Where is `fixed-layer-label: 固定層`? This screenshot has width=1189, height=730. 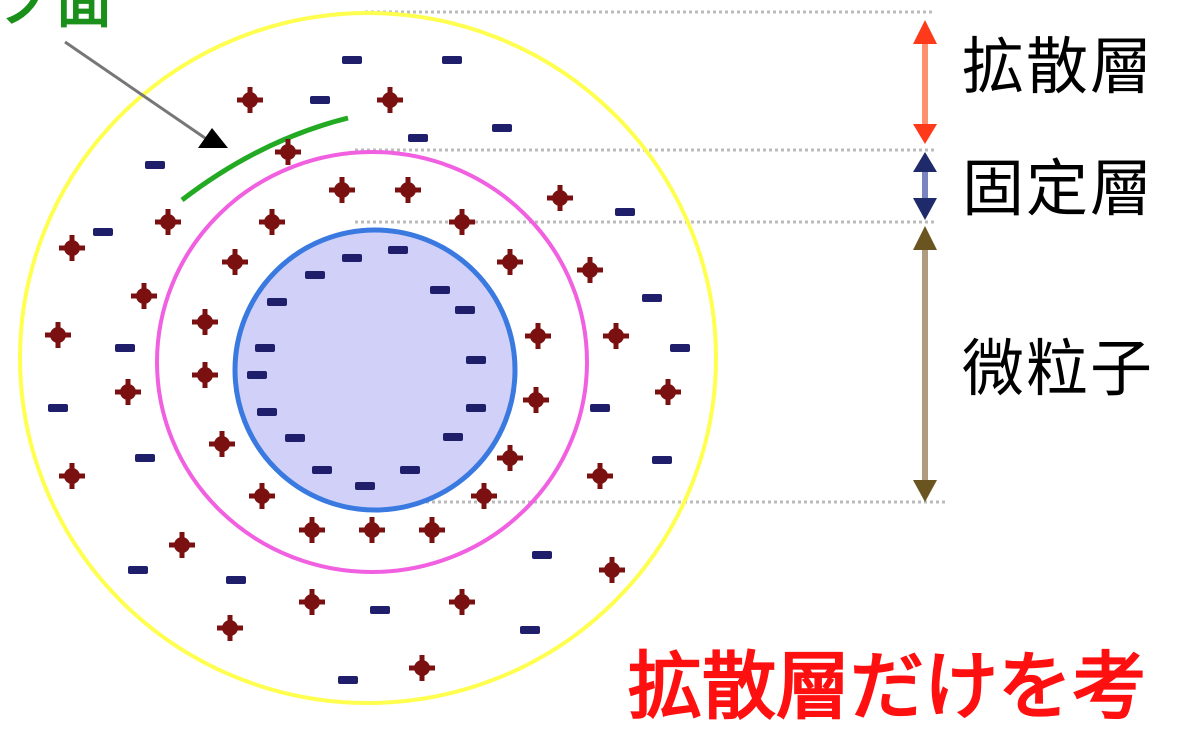
fixed-layer-label: 固定層 is located at coordinates (1058, 188).